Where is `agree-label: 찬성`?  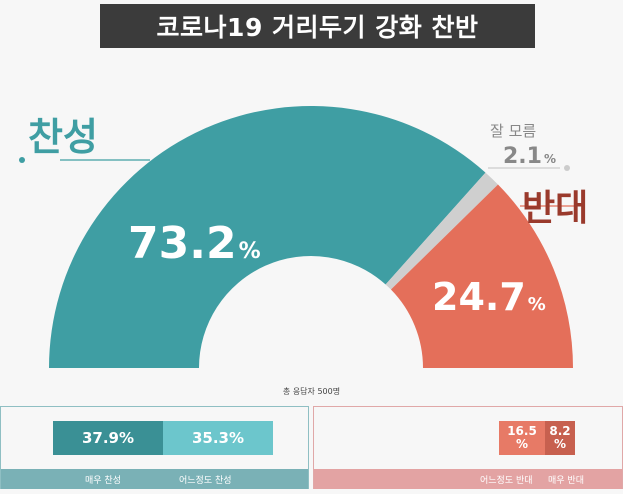
agree-label: 찬성 is located at coordinates (63, 137).